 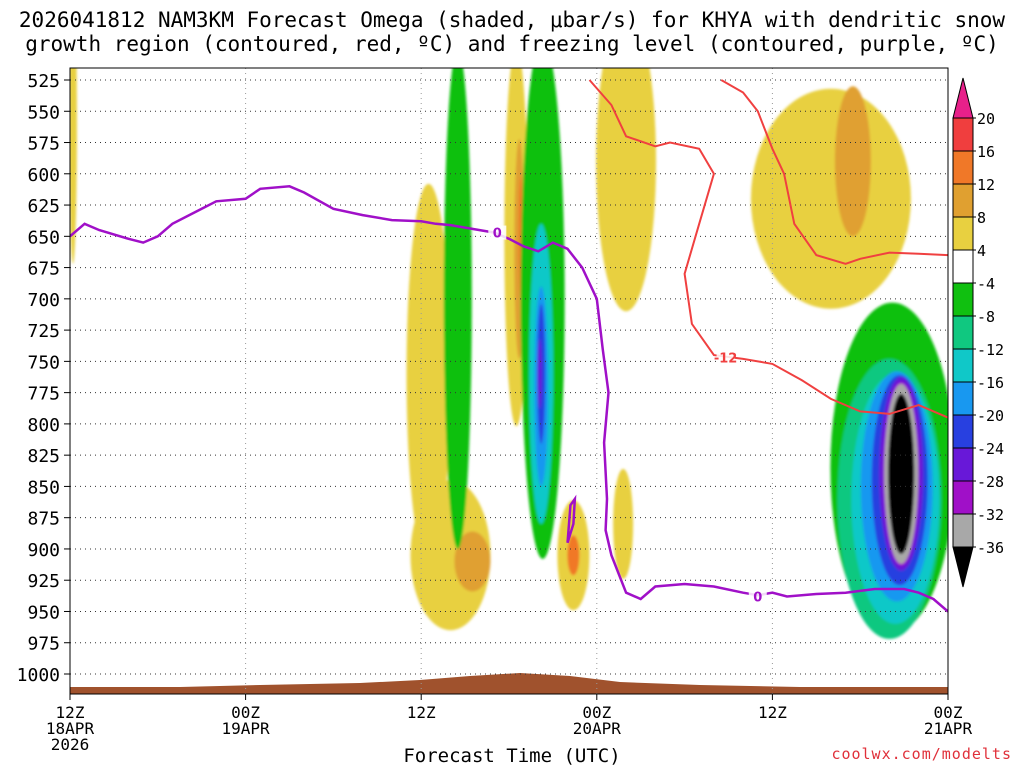 What do you see at coordinates (472, 561) in the screenshot?
I see `omega-pos-lower-core` at bounding box center [472, 561].